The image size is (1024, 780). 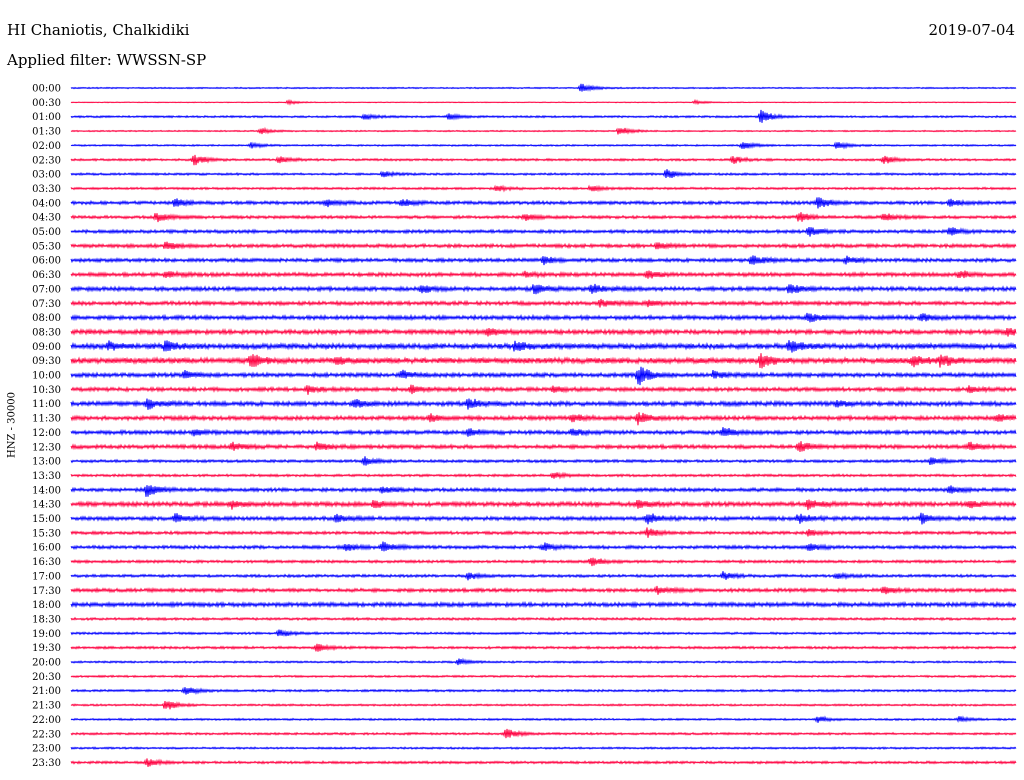 What do you see at coordinates (46, 347) in the screenshot?
I see `time-label: 09:00` at bounding box center [46, 347].